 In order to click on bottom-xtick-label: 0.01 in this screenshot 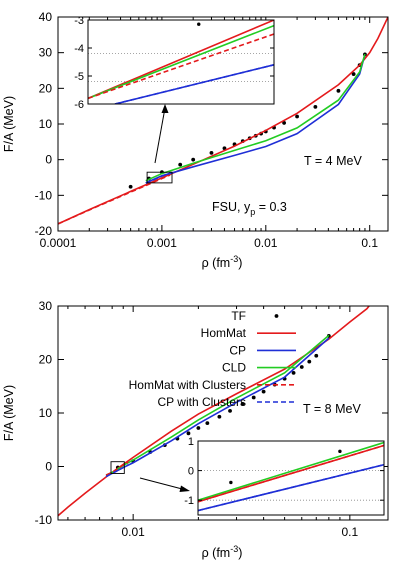, I will do `click(133, 532)`.